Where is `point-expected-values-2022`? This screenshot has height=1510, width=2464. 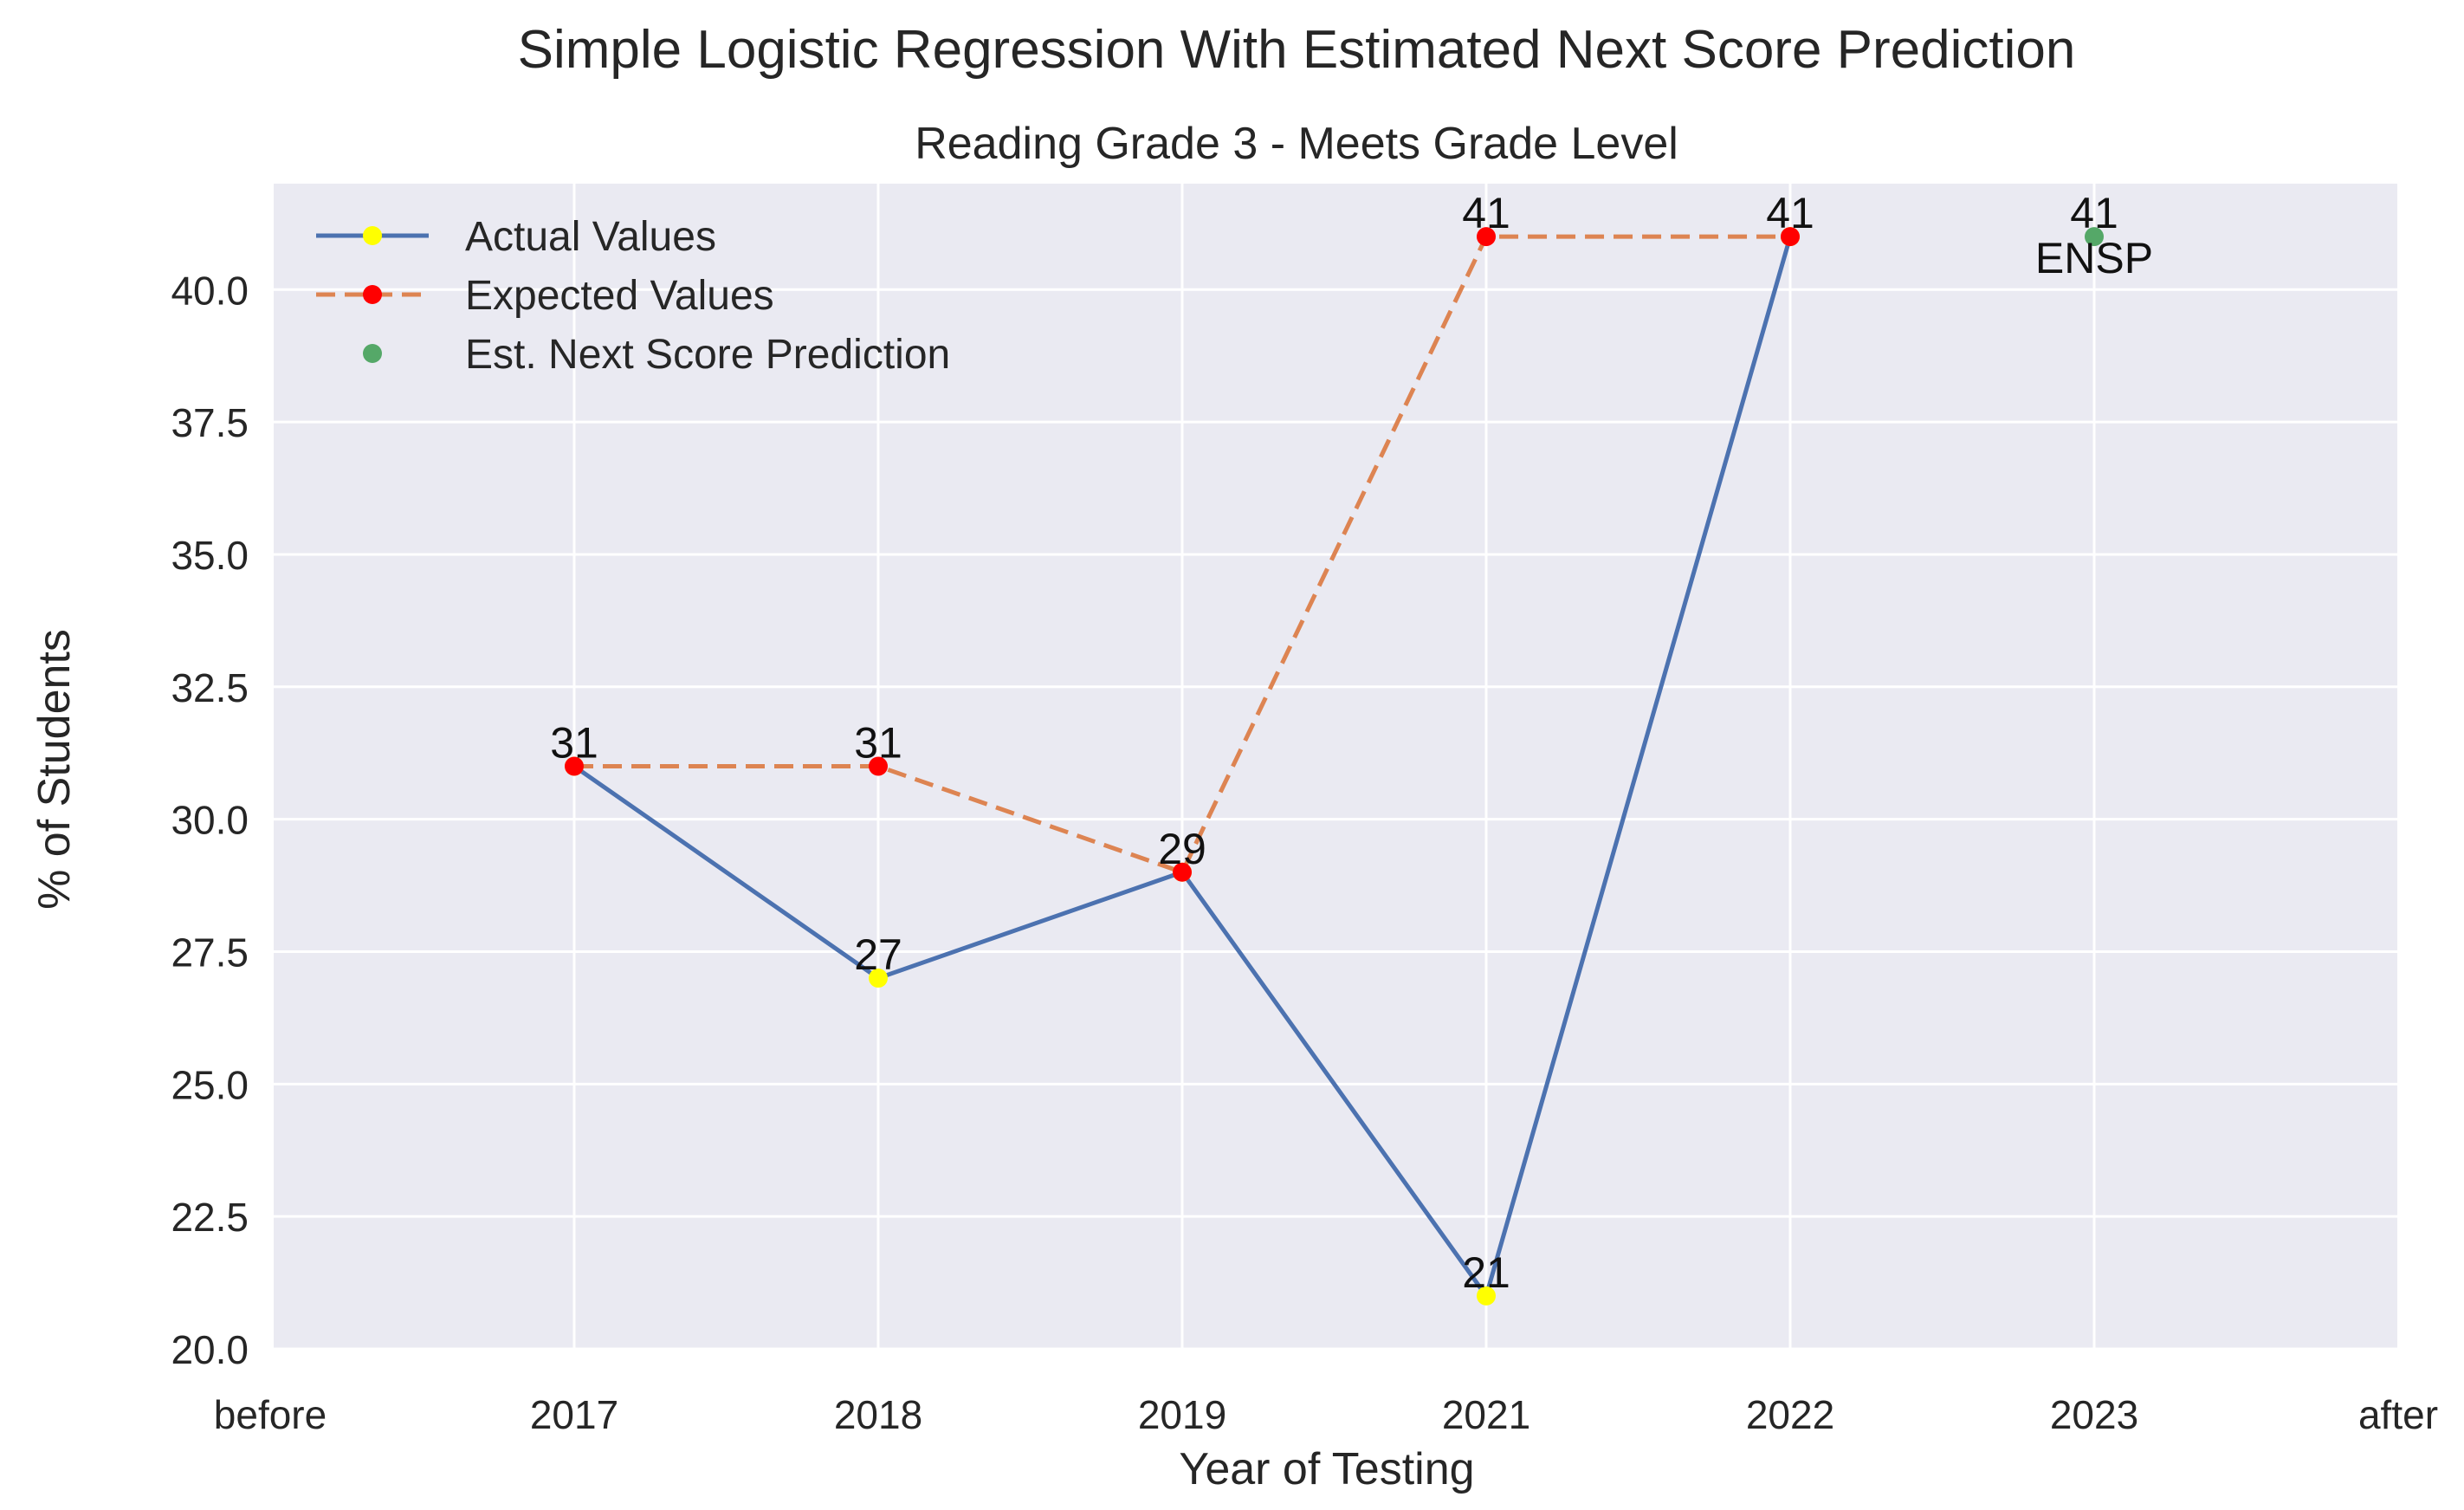
point-expected-values-2022 is located at coordinates (1790, 237).